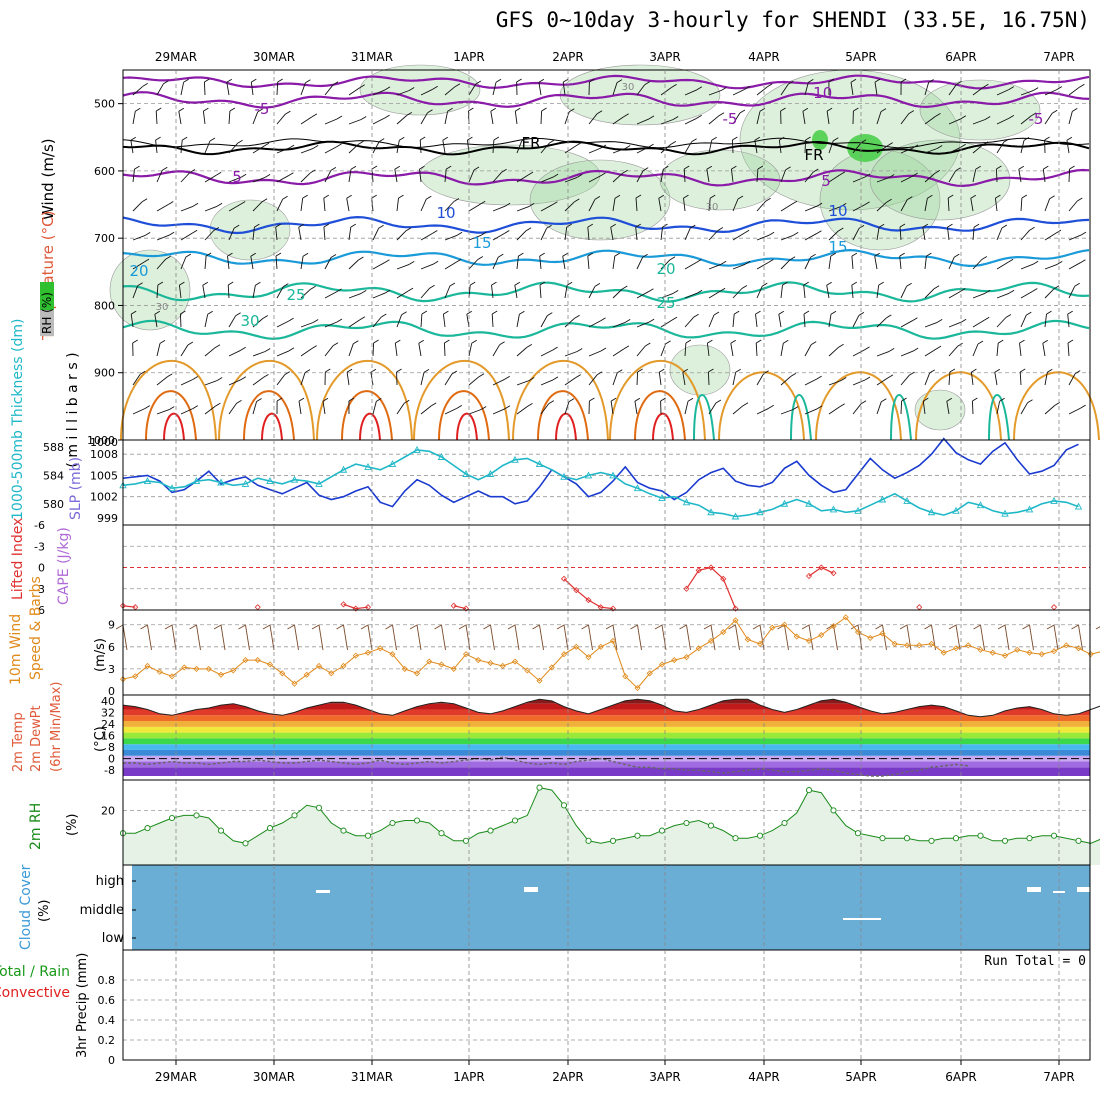 The image size is (1100, 1100). Describe the element at coordinates (564, 476) in the screenshot. I see `thickness-marker` at that location.